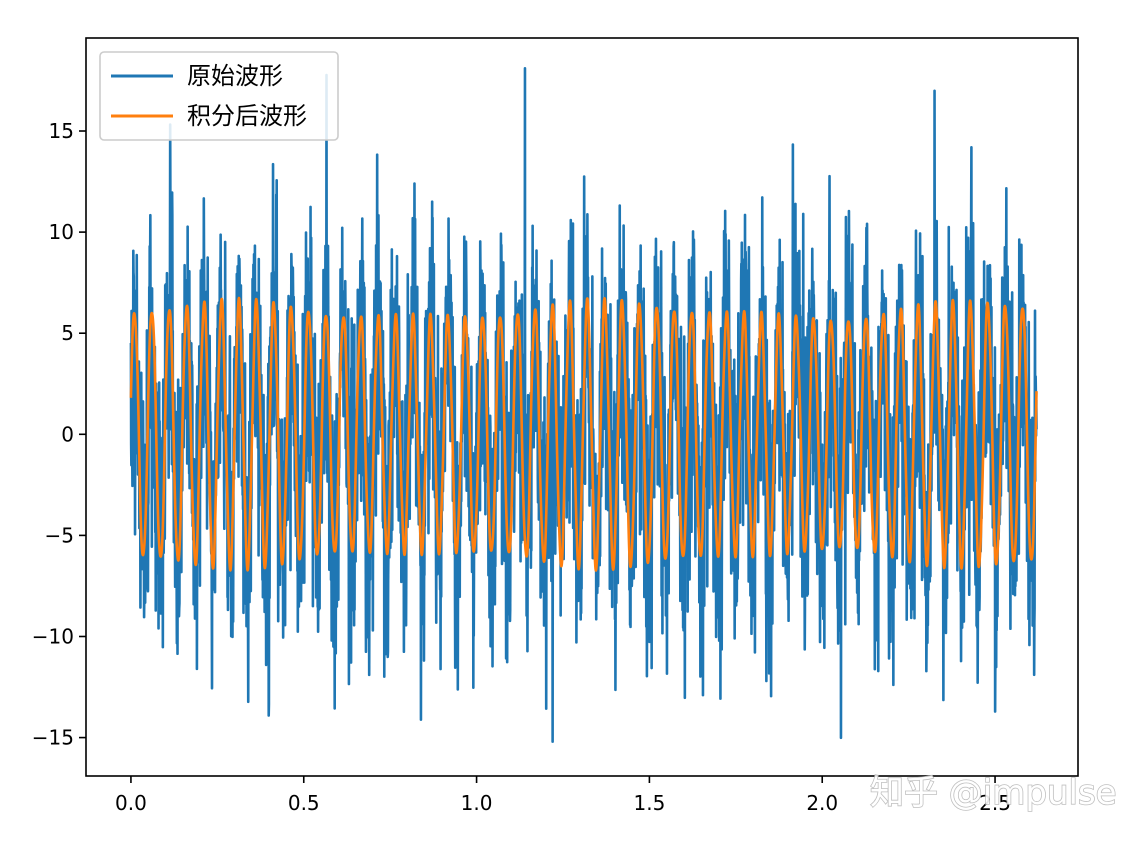 This screenshot has height=844, width=1133. Describe the element at coordinates (131, 803) in the screenshot. I see `x-tick-label: 0.0` at that location.